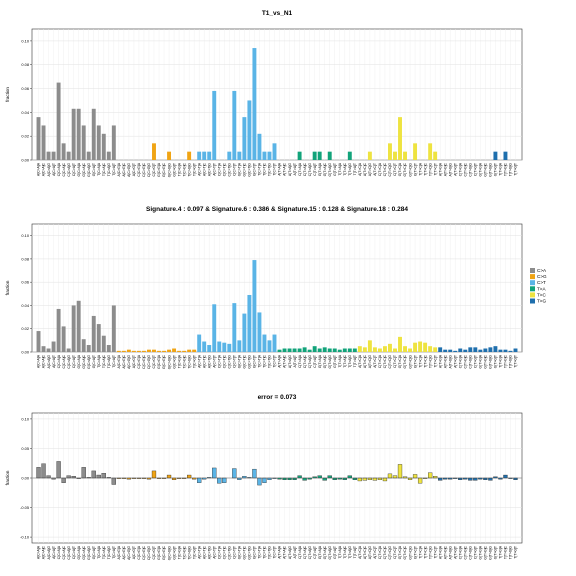 The image size is (576, 576). I want to click on y-tick-label: 0.00, so click(25, 477).